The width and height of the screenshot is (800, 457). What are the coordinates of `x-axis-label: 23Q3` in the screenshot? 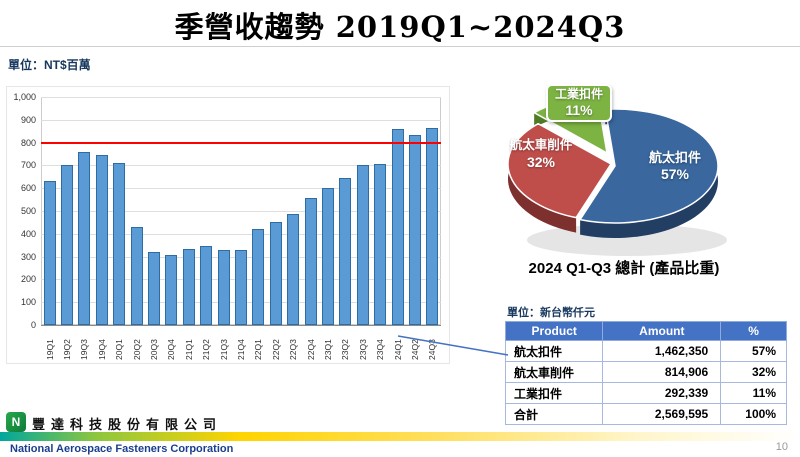 It's located at (362, 349).